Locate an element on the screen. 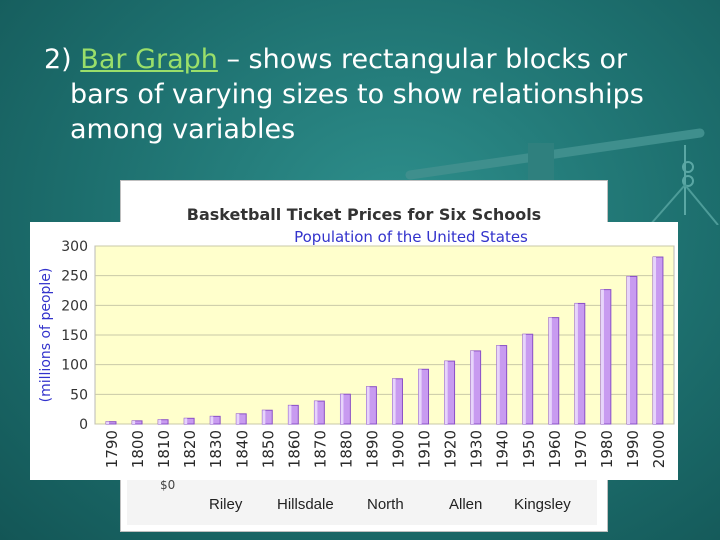  x-tick-label: 1910 is located at coordinates (425, 449).